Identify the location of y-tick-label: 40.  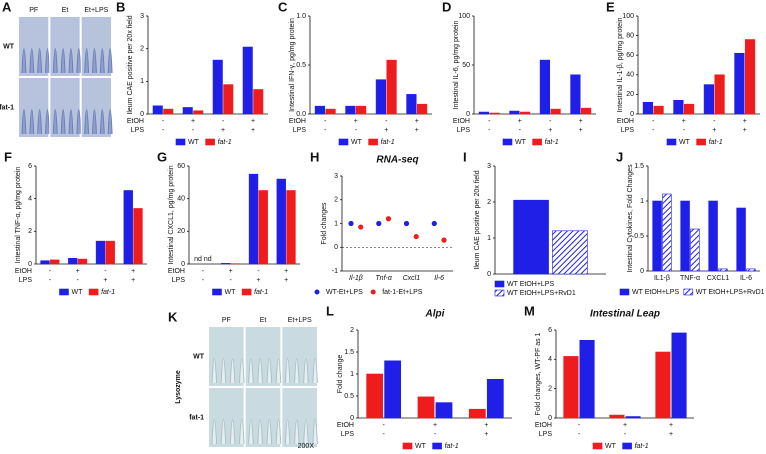
(630, 75).